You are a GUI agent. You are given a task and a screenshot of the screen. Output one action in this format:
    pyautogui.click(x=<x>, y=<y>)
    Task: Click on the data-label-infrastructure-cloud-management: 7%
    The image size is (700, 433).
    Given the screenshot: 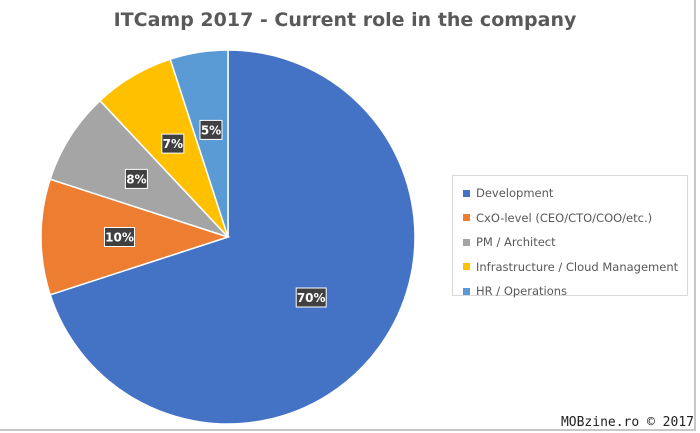 What is the action you would take?
    pyautogui.click(x=173, y=143)
    